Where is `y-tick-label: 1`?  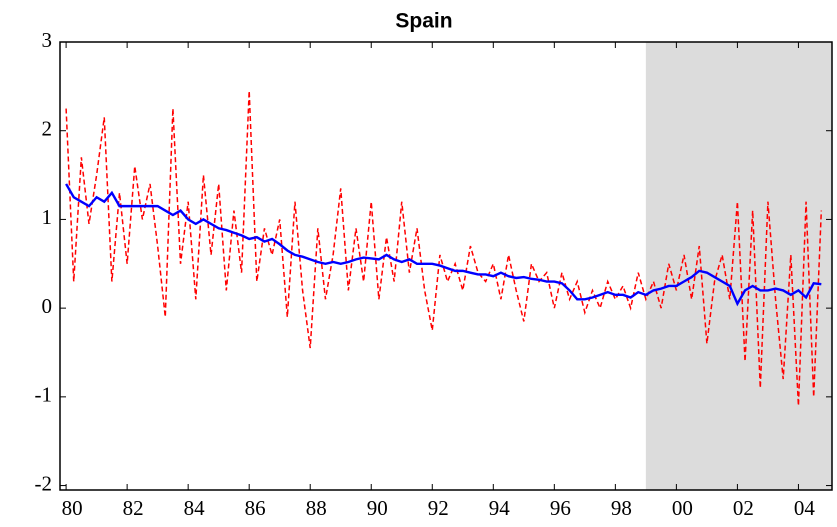 y-tick-label: 1 is located at coordinates (47, 217).